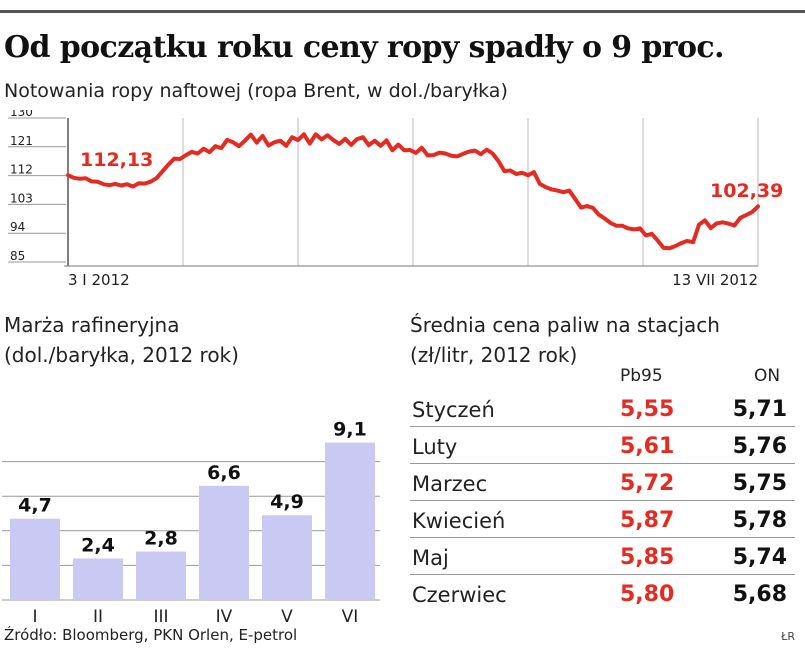 This screenshot has width=805, height=656. I want to click on month-cell: Styczeń, so click(453, 410).